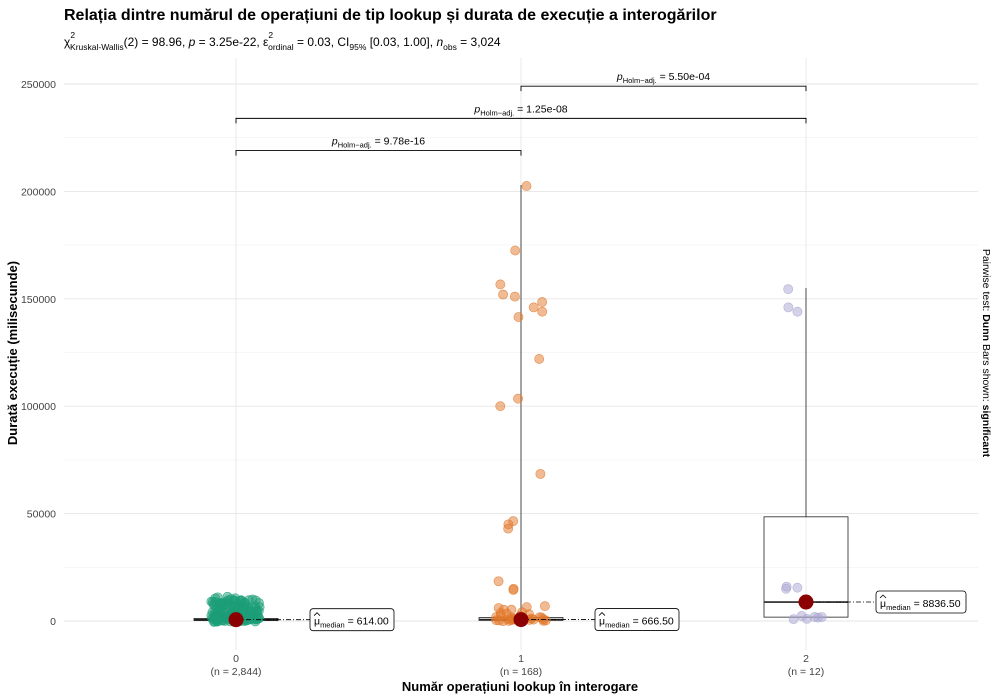 This screenshot has height=700, width=1000. I want to click on x-tick-label: 1, so click(521, 659).